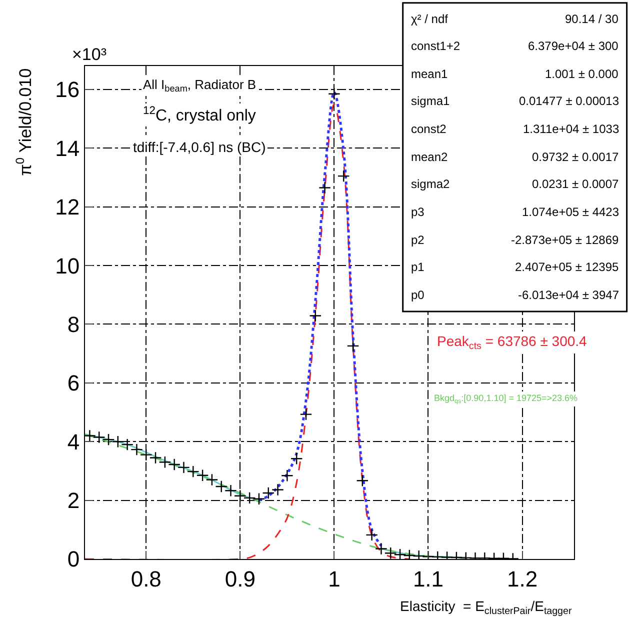  Describe the element at coordinates (418, 212) in the screenshot. I see `annotation: p3` at that location.